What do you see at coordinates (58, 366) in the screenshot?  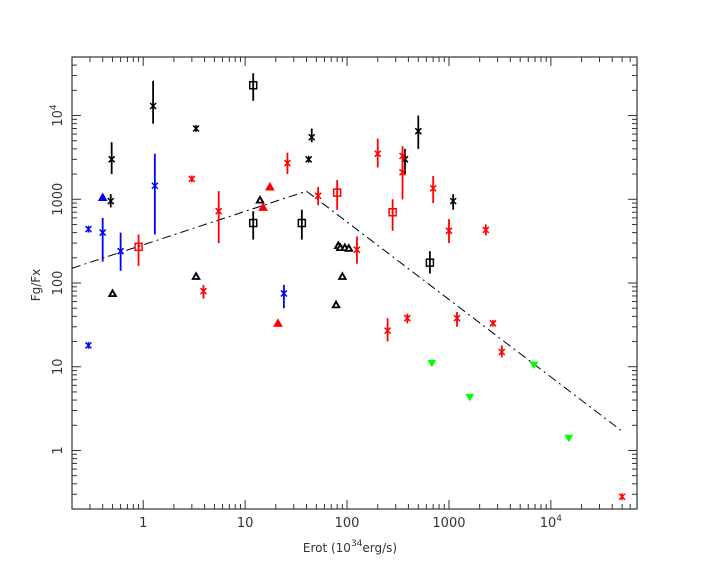 I see `y-tick-label: 10` at bounding box center [58, 366].